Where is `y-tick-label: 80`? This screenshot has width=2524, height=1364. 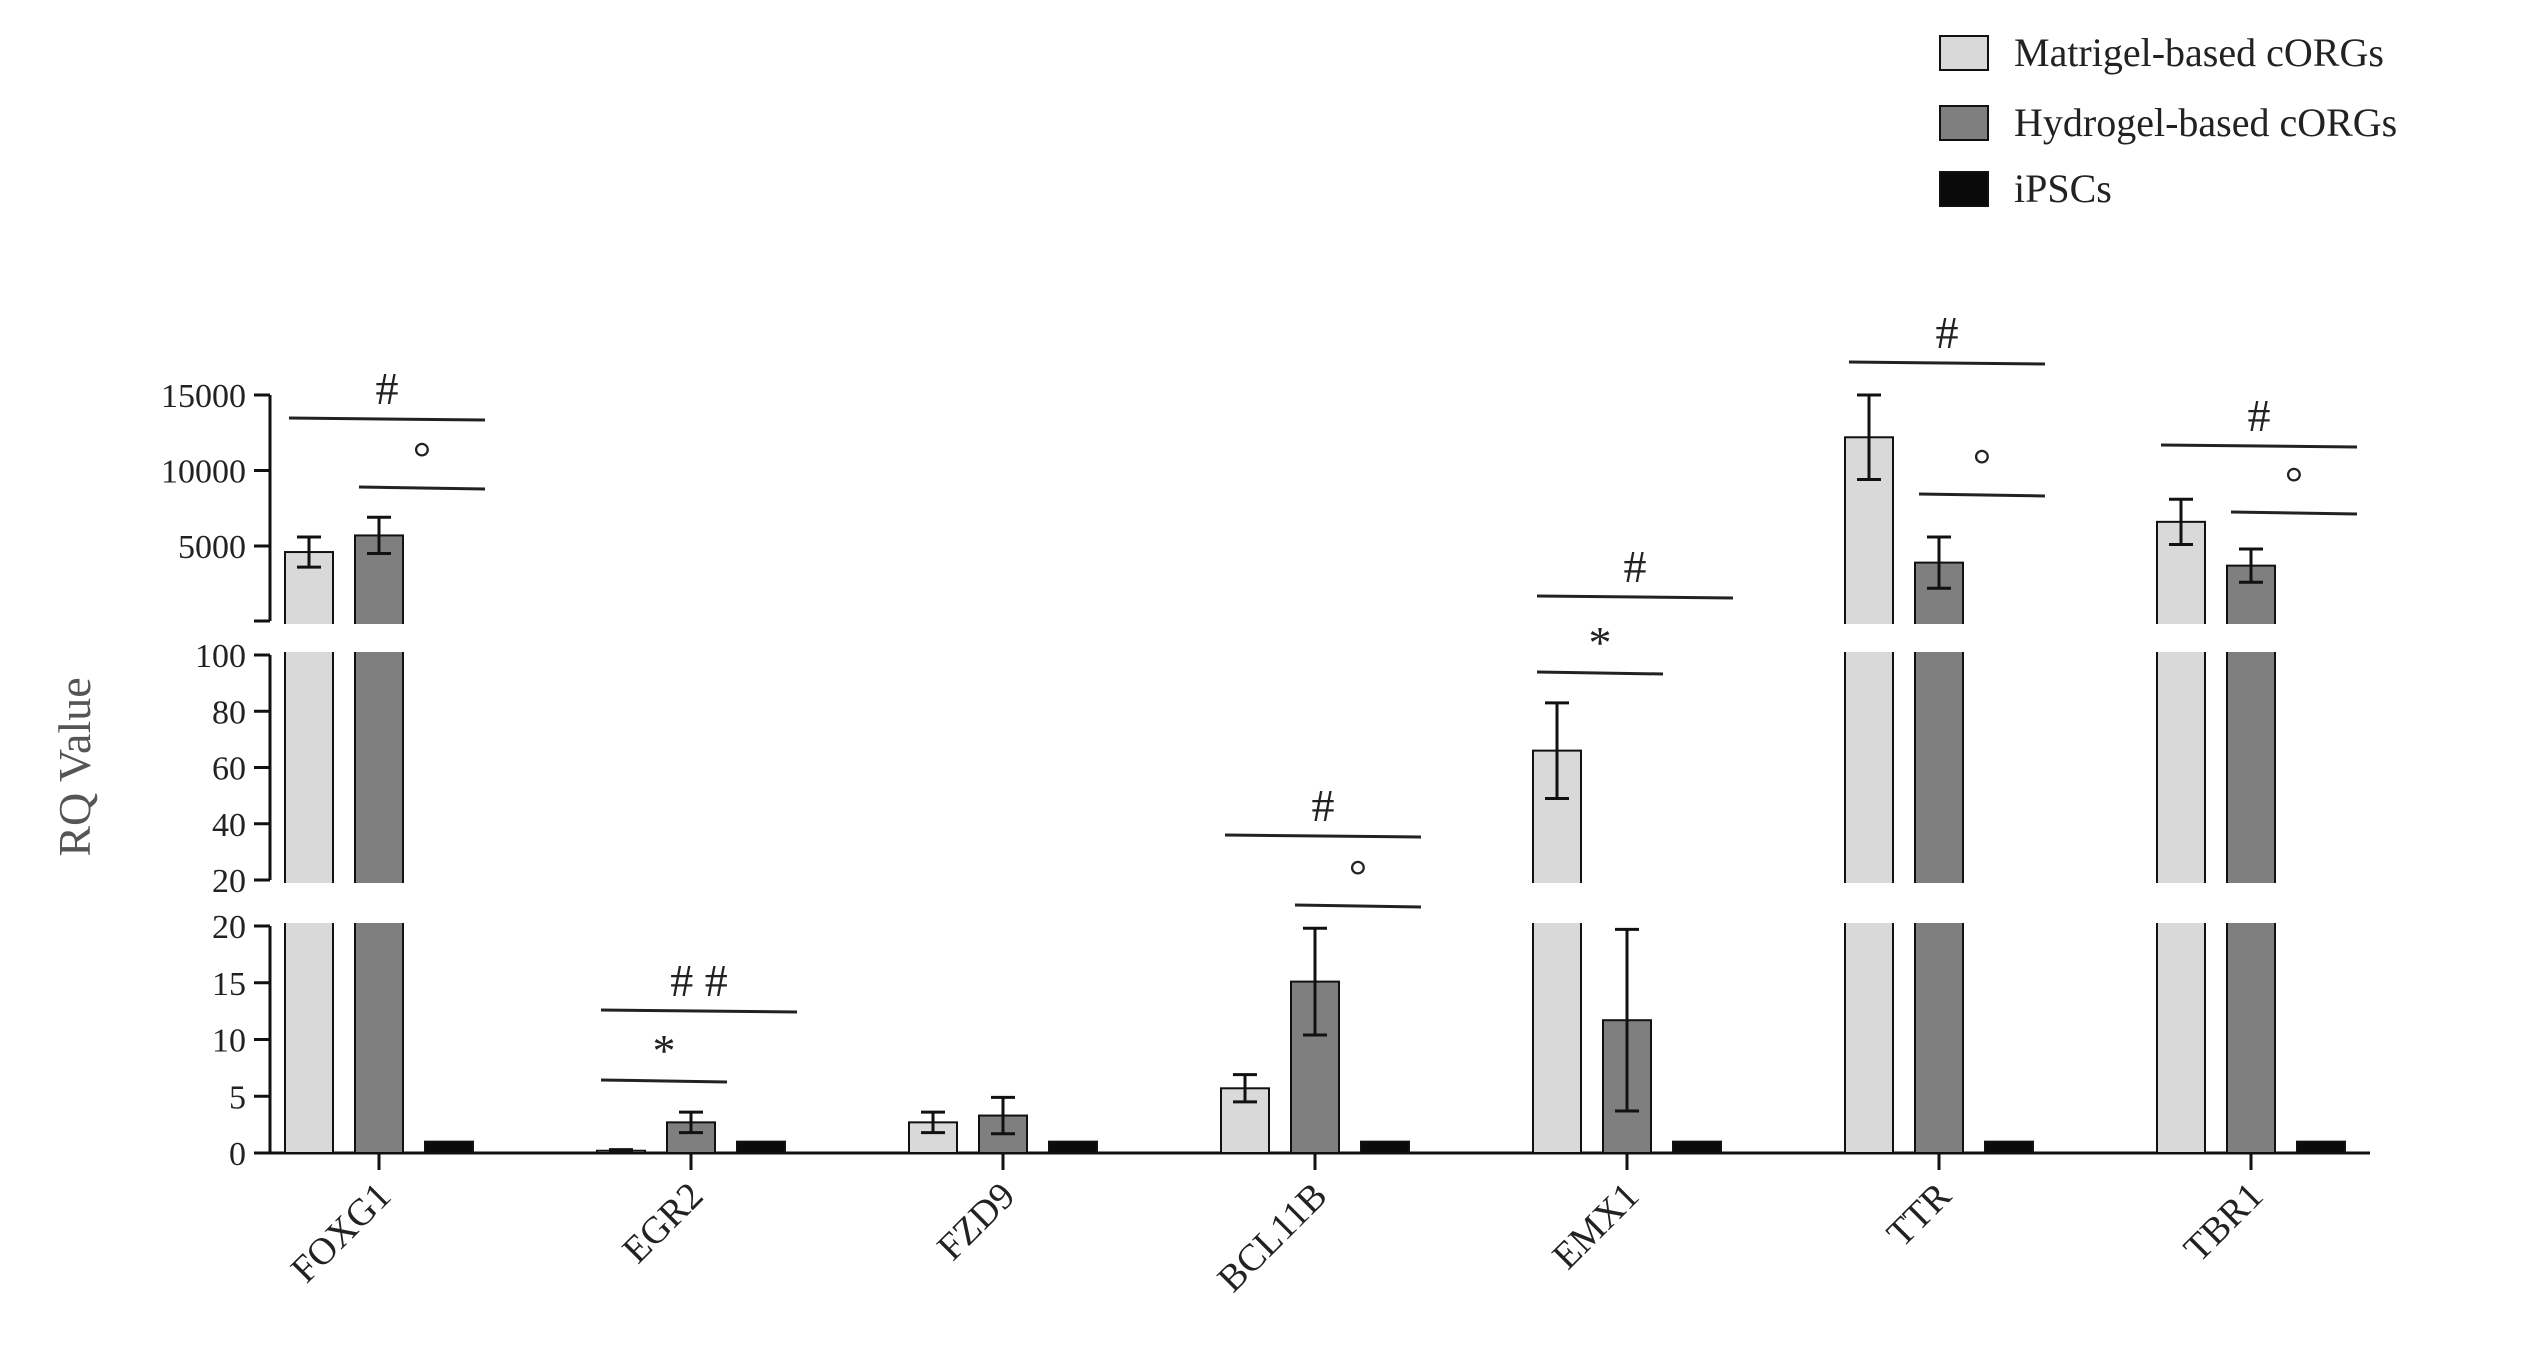 y-tick-label: 80 is located at coordinates (229, 712).